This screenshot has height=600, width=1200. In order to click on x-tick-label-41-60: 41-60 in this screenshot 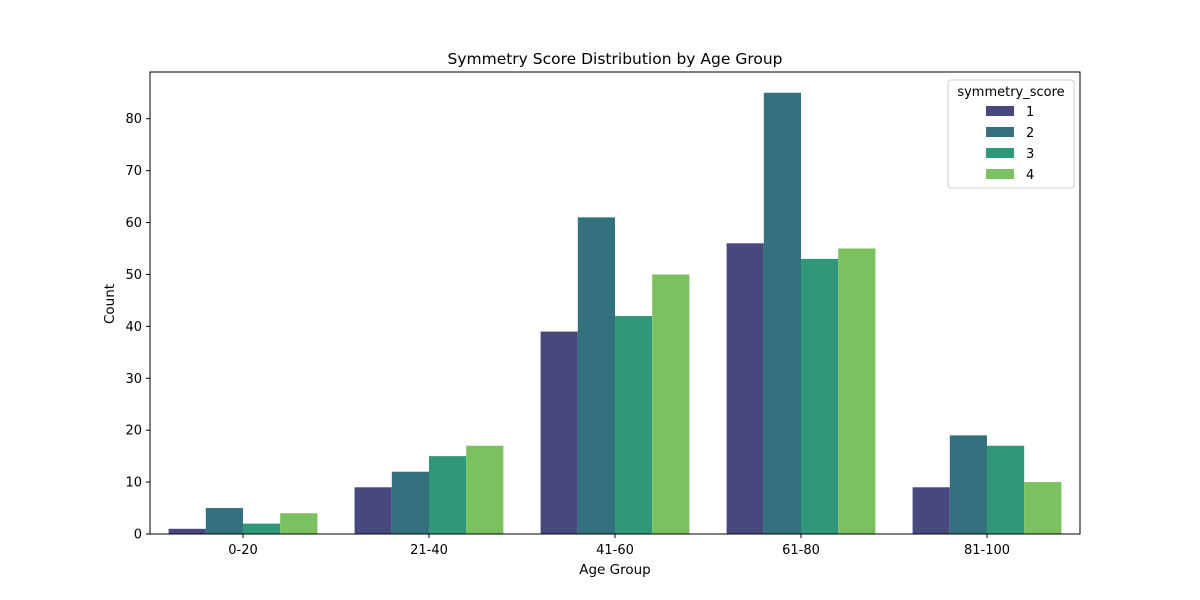, I will do `click(615, 550)`.